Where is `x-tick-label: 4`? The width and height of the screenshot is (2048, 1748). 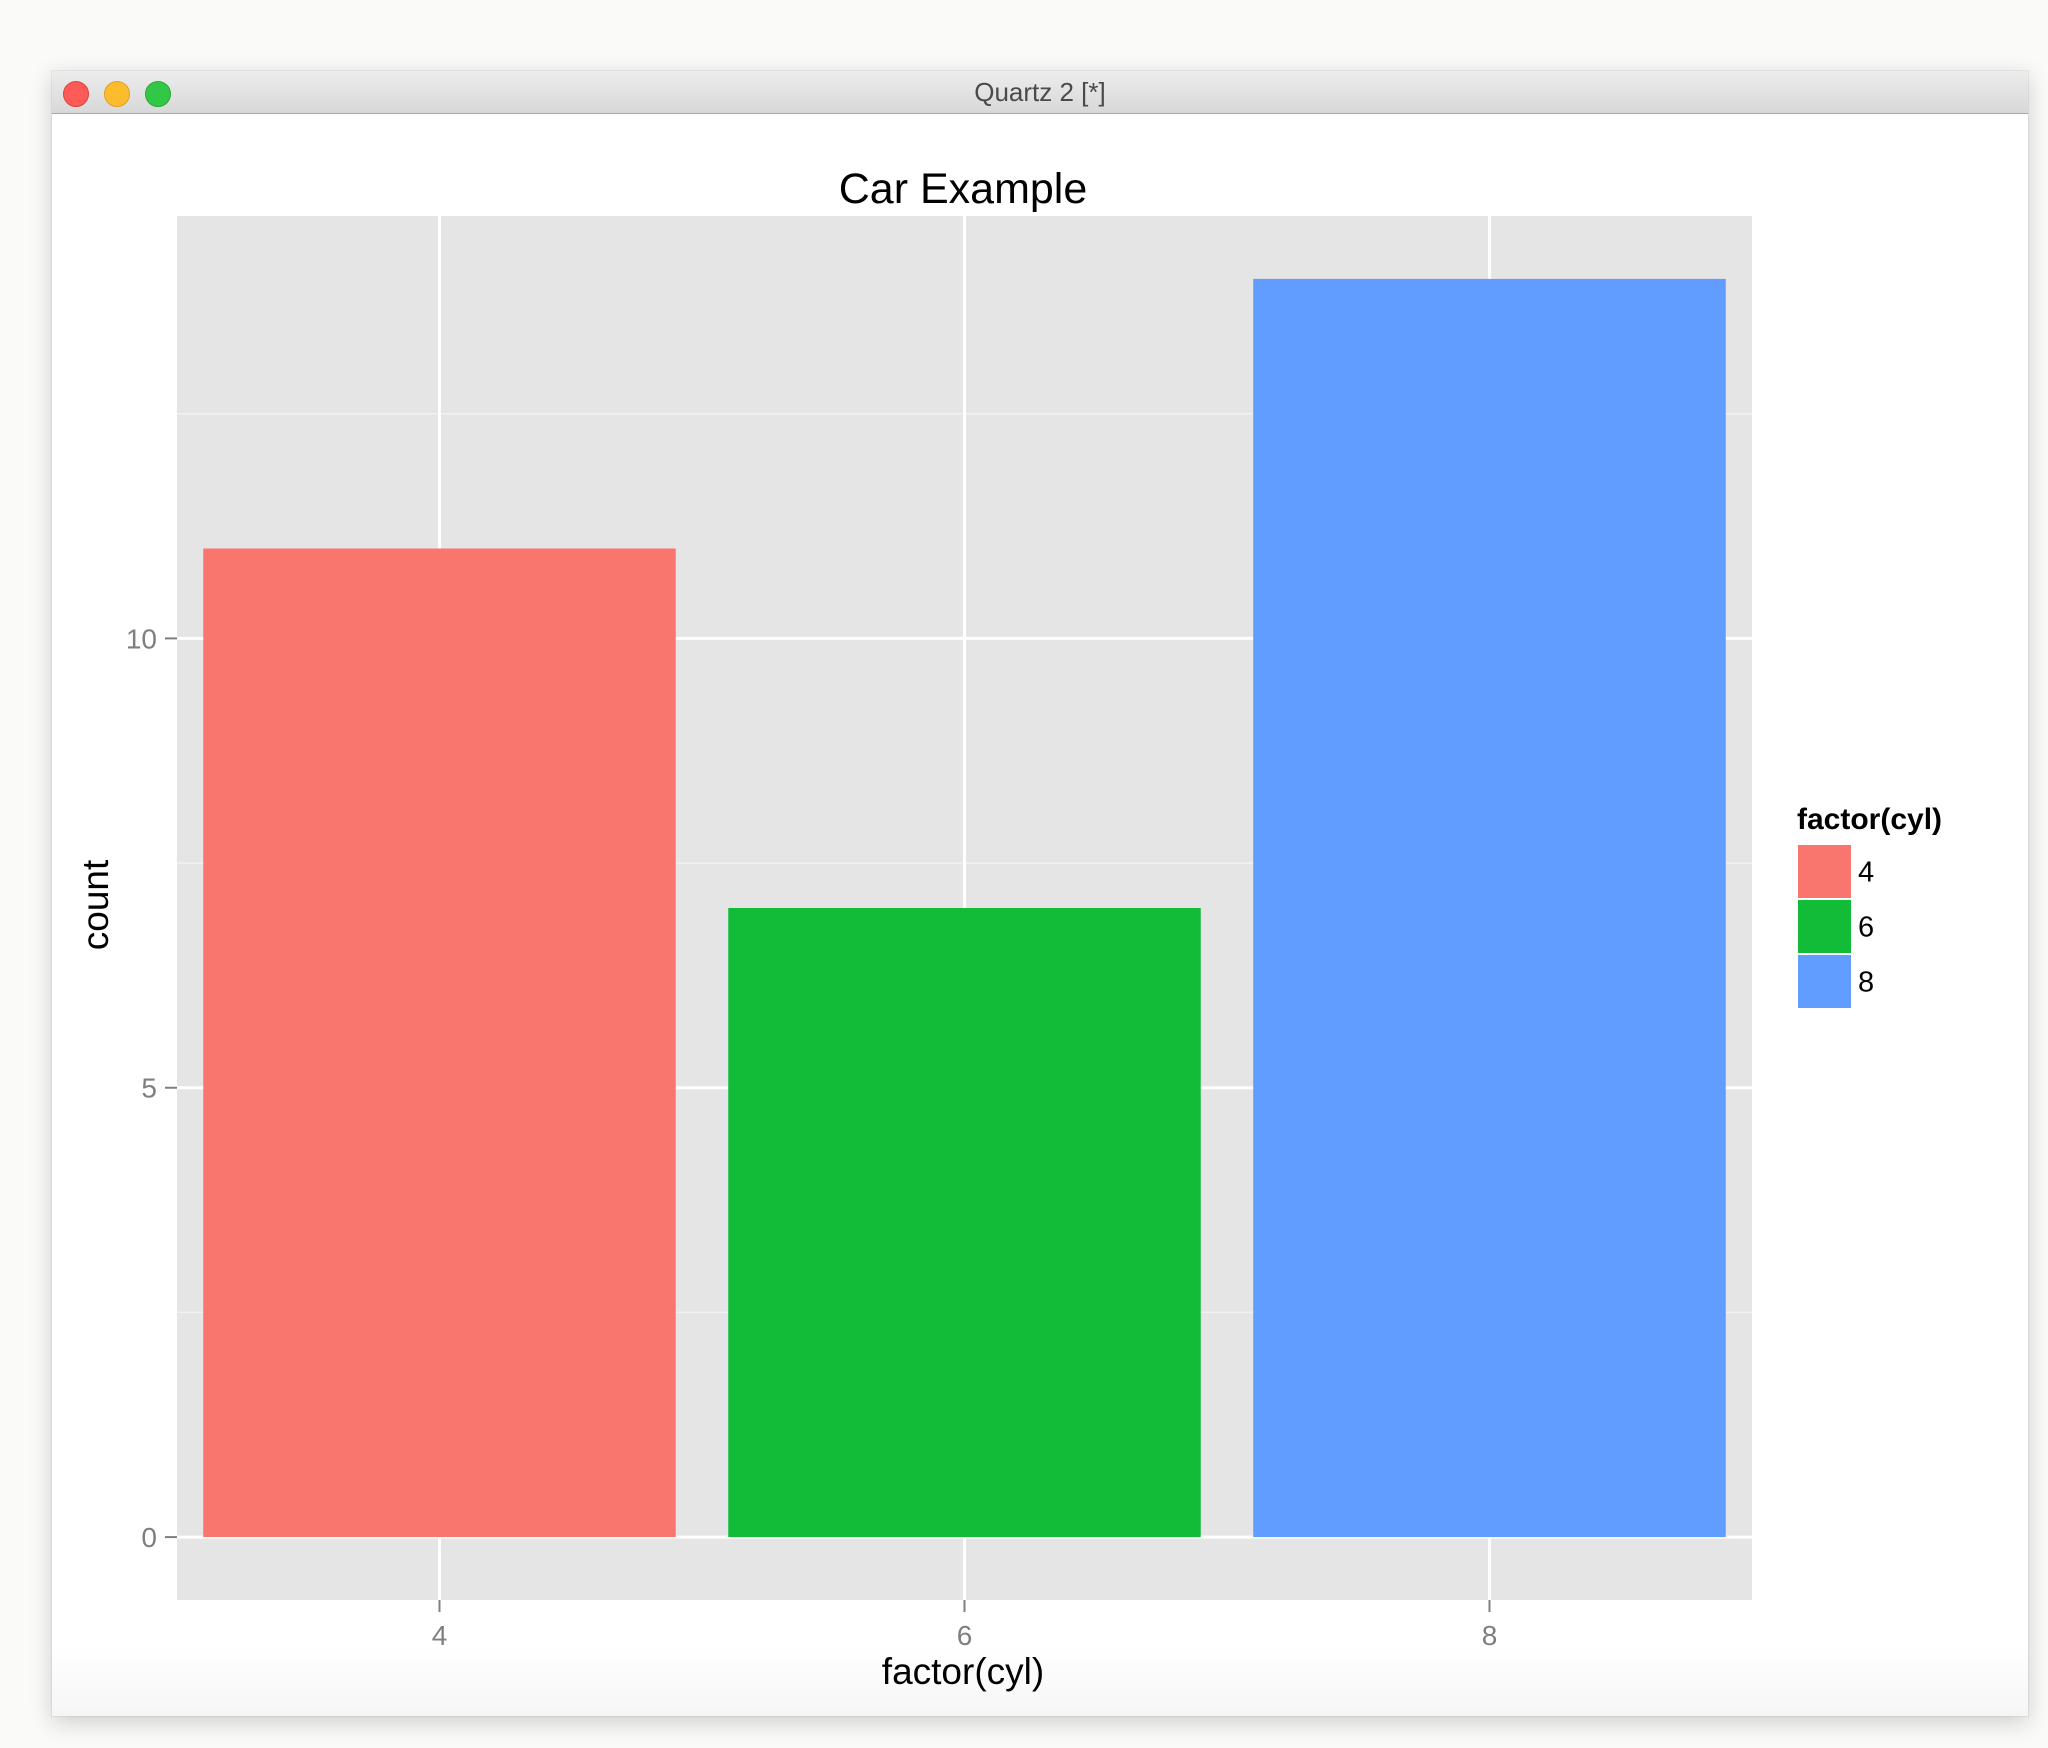
x-tick-label: 4 is located at coordinates (440, 1635).